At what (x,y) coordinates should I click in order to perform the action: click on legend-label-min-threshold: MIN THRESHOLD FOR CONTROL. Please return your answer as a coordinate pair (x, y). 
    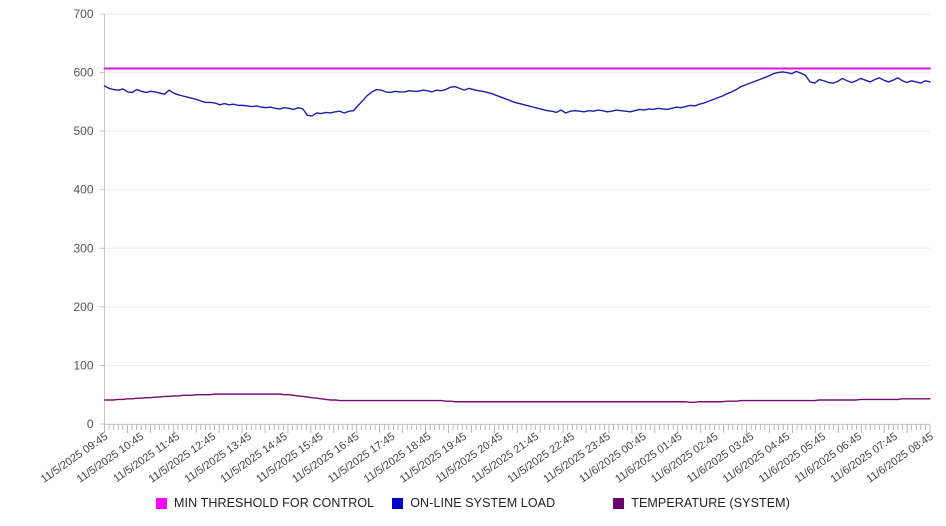
    Looking at the image, I should click on (274, 503).